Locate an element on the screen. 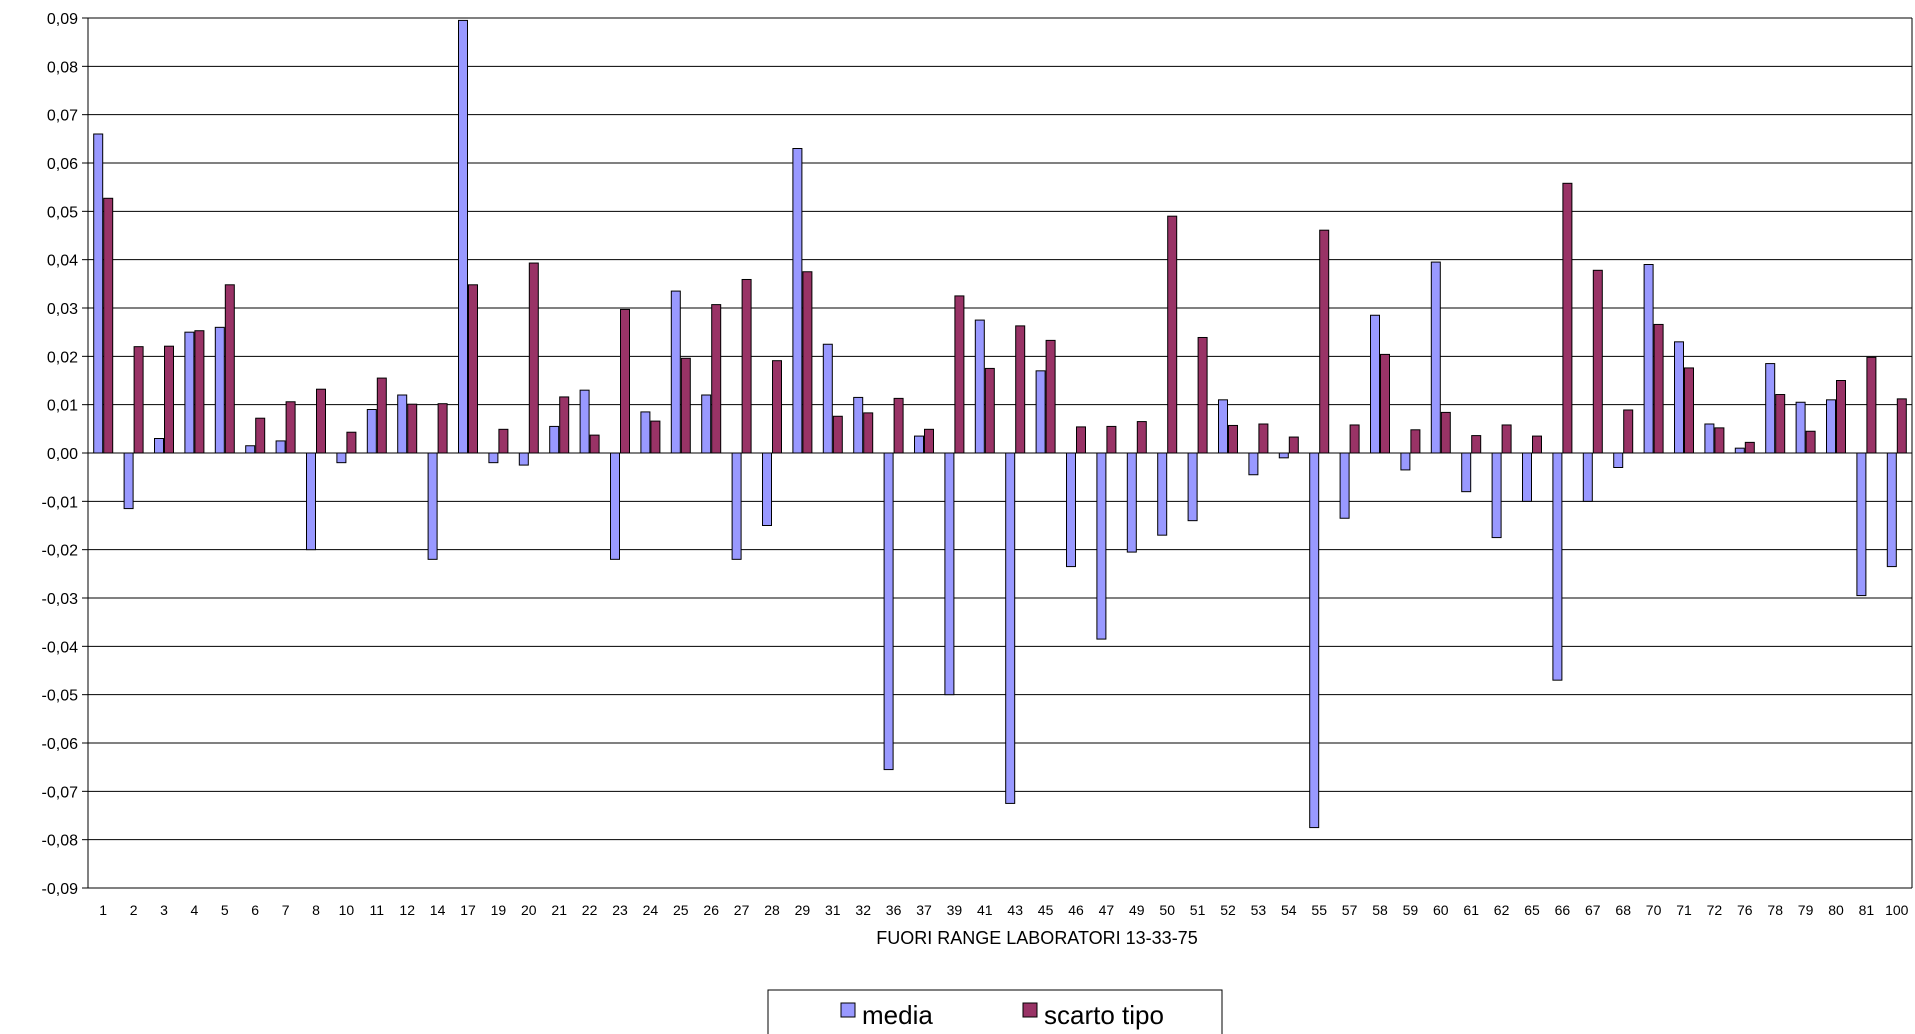  x-tick-label: 76 is located at coordinates (1745, 910).